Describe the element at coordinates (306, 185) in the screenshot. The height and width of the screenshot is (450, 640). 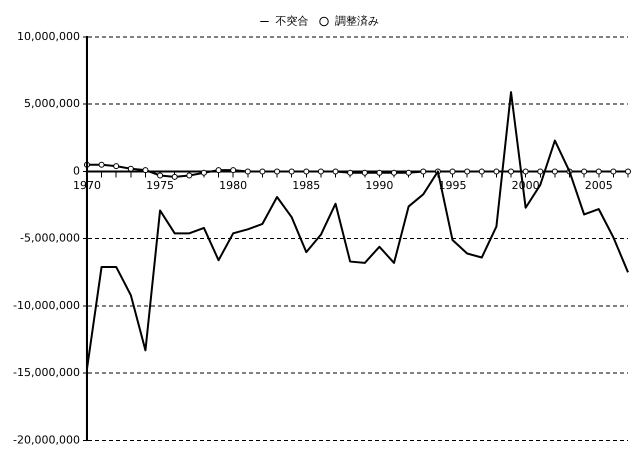
I see `x-tick-label: 1985` at that location.